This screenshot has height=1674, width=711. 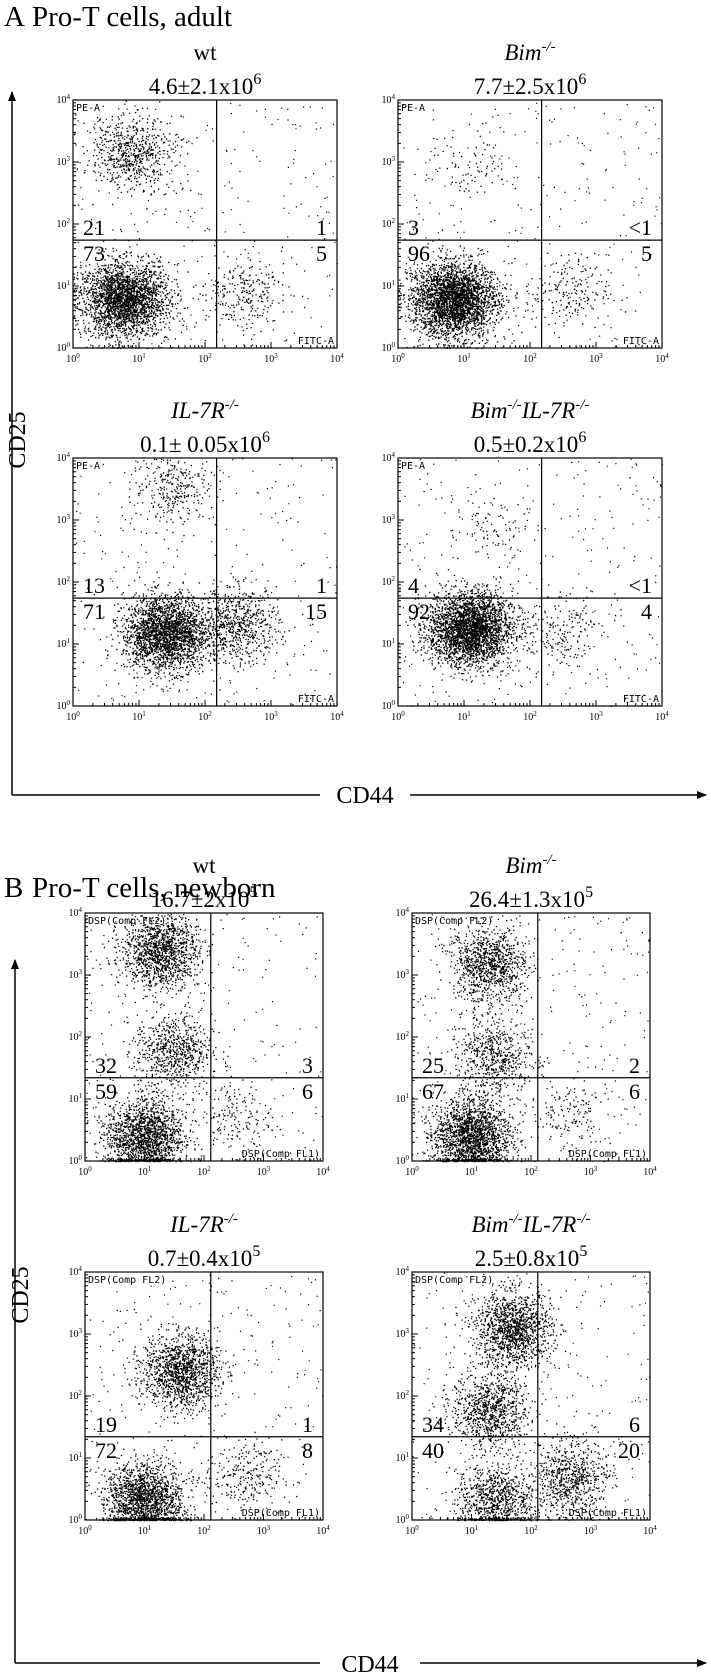 What do you see at coordinates (433, 1091) in the screenshot?
I see `quadrant-lower-left: 67` at bounding box center [433, 1091].